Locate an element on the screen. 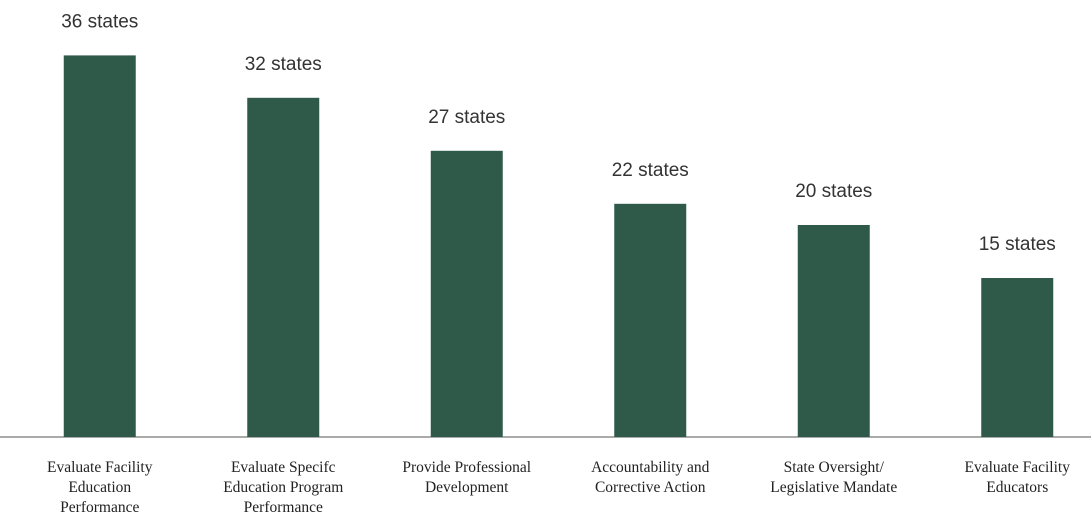 This screenshot has height=529, width=1091. value-label: 32 states is located at coordinates (283, 64).